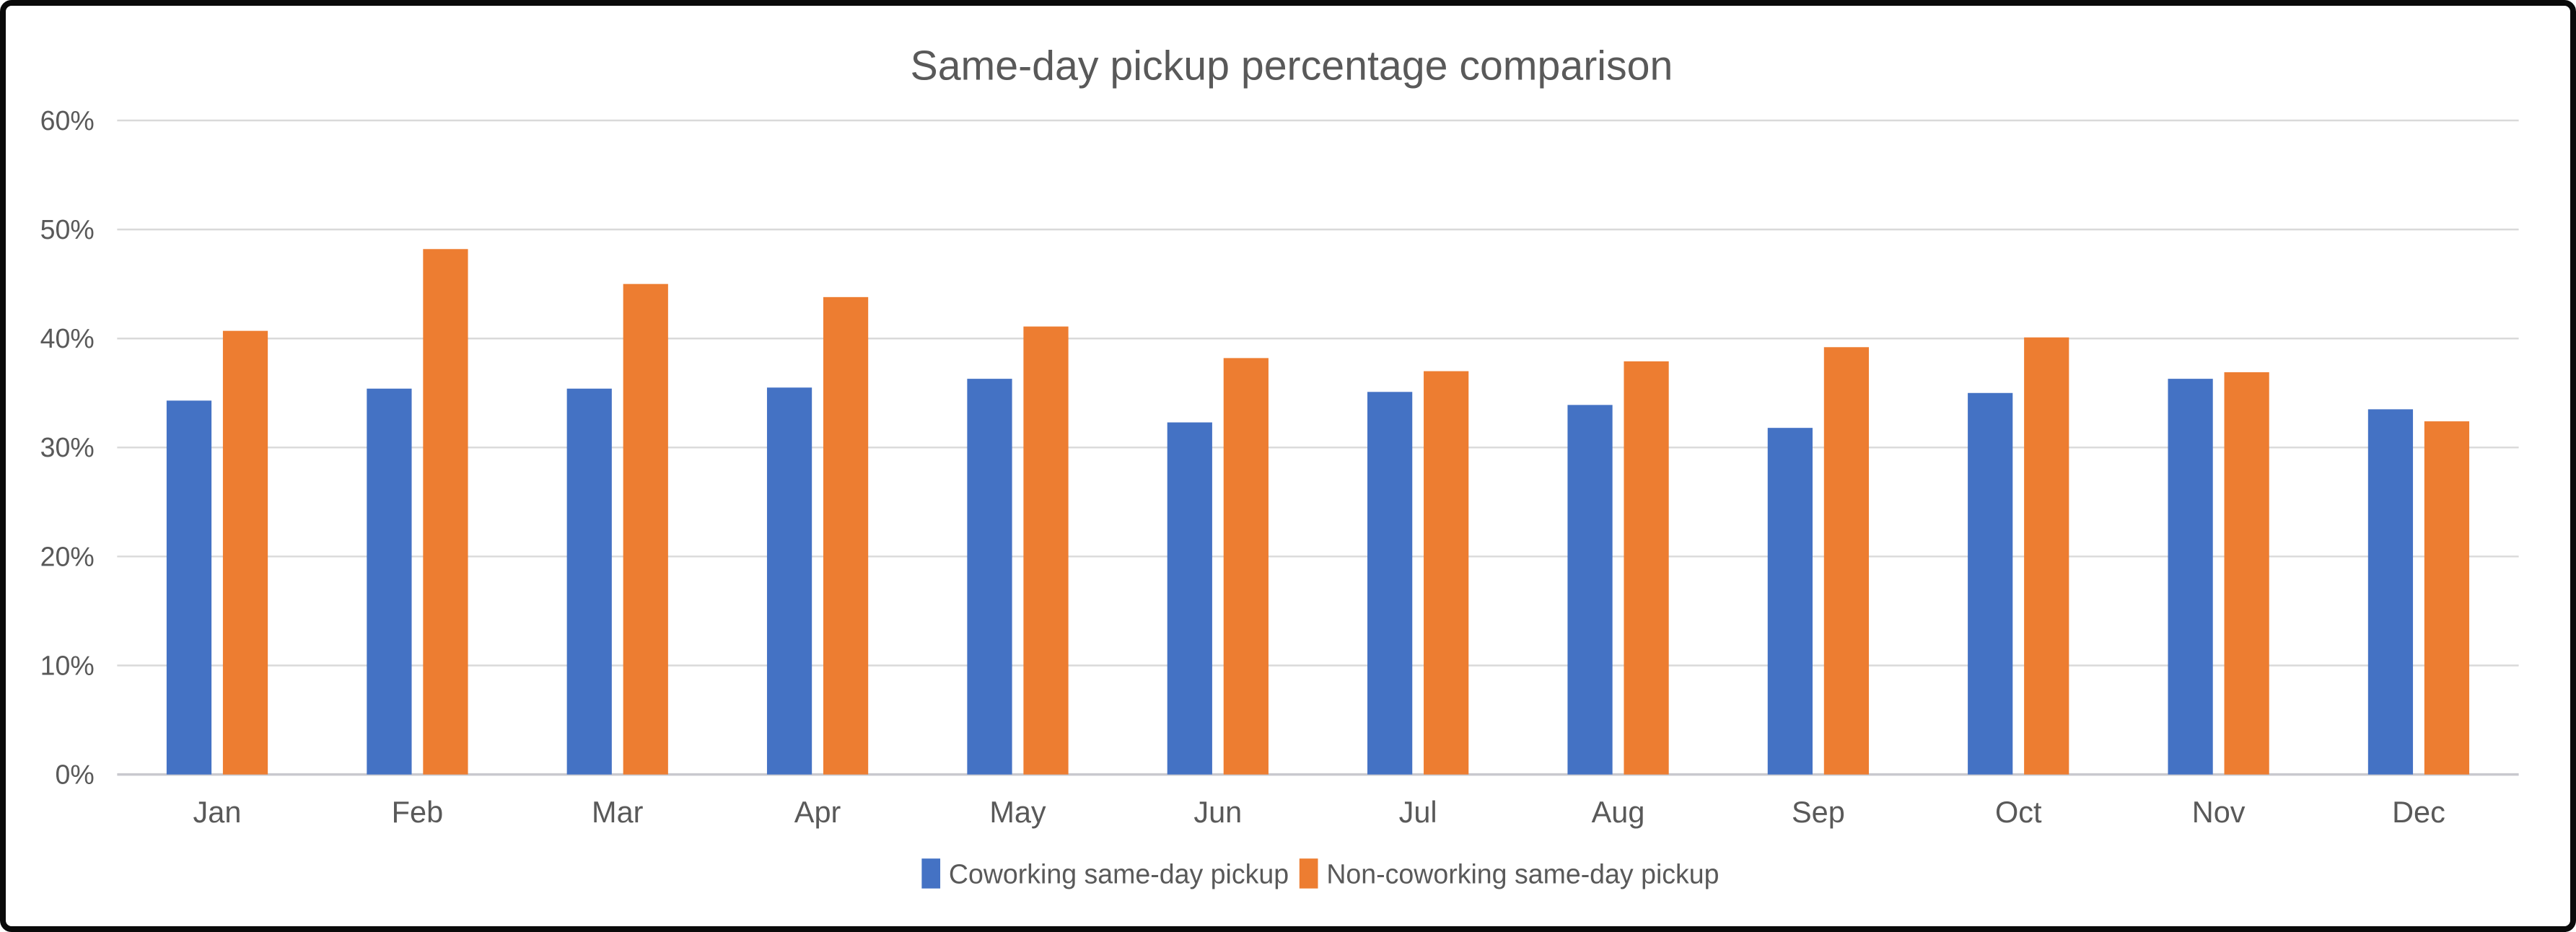  What do you see at coordinates (1217, 812) in the screenshot?
I see `x-axis-month-label: Jun` at bounding box center [1217, 812].